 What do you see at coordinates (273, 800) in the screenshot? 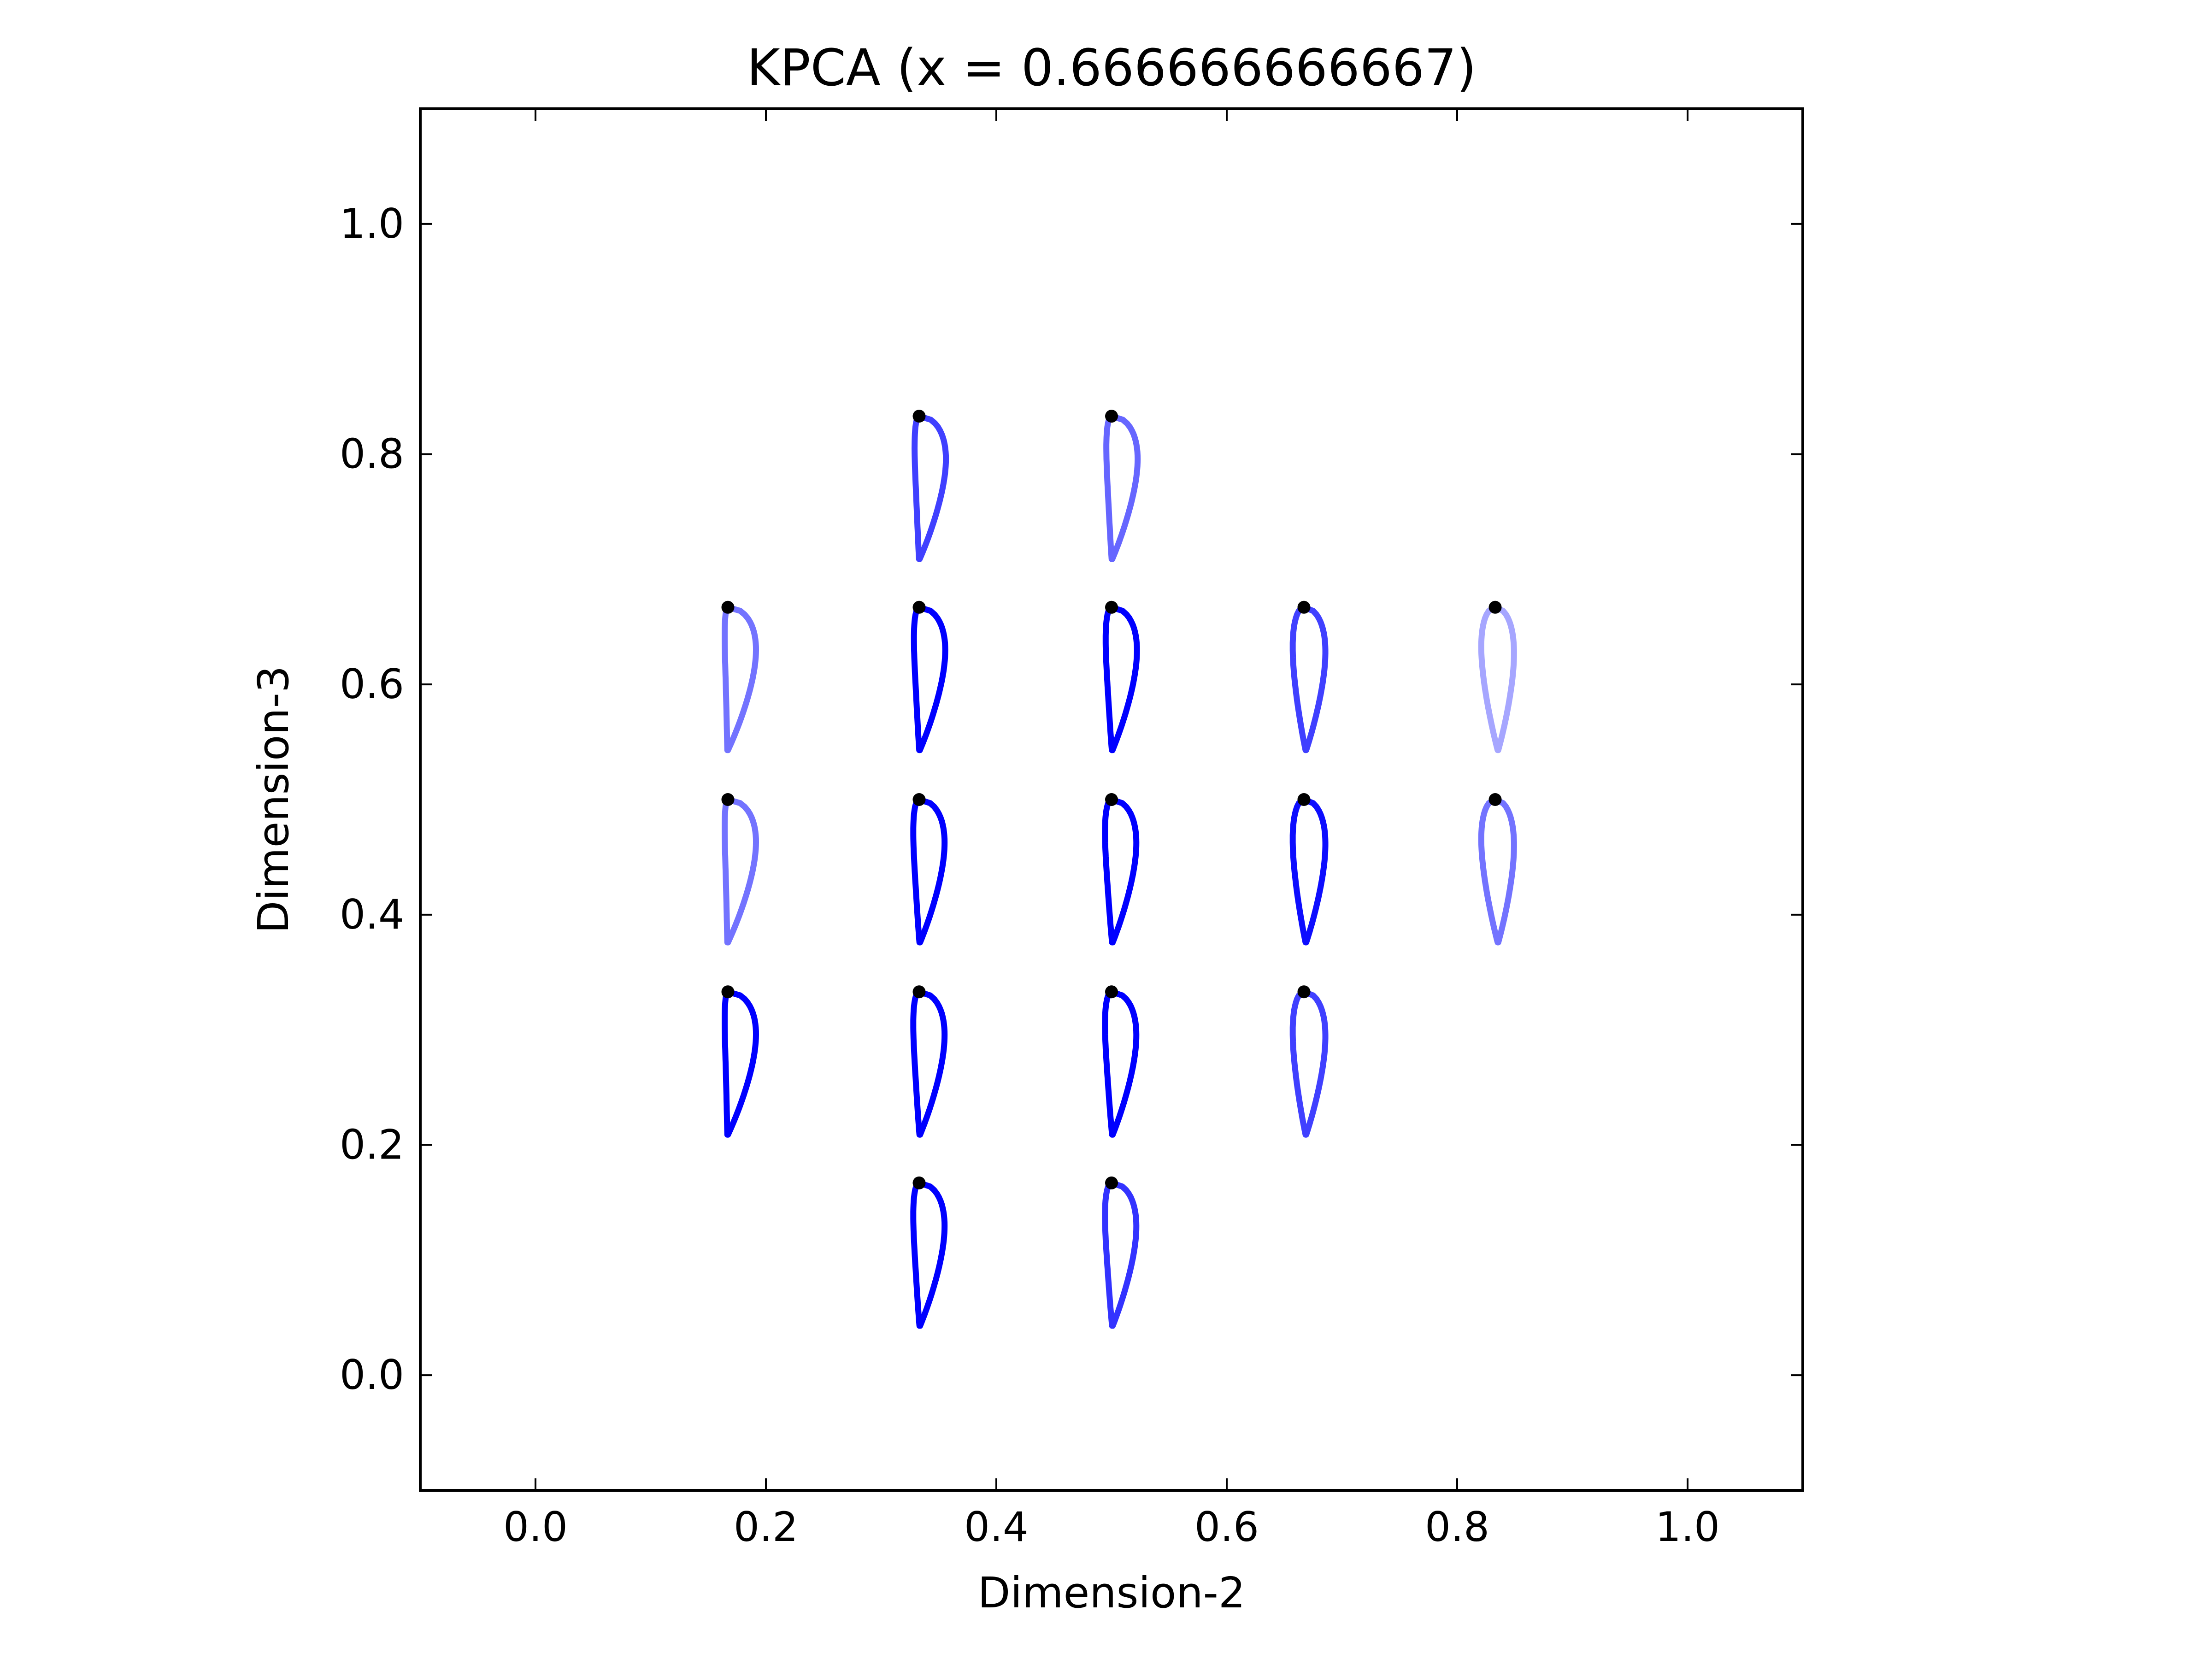
I see `y-axis-label: Dimension-3` at bounding box center [273, 800].